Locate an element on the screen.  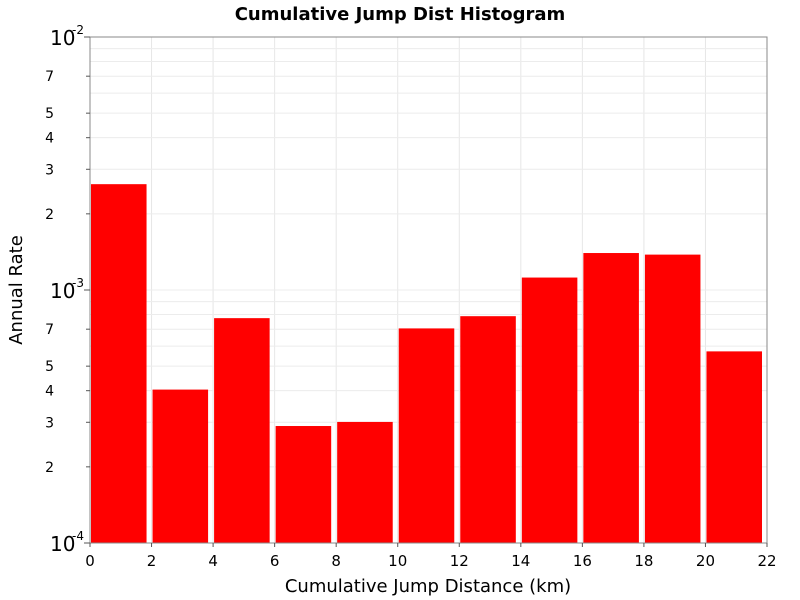
chart-title: Cumulative Jump Dist Histogram is located at coordinates (400, 14).